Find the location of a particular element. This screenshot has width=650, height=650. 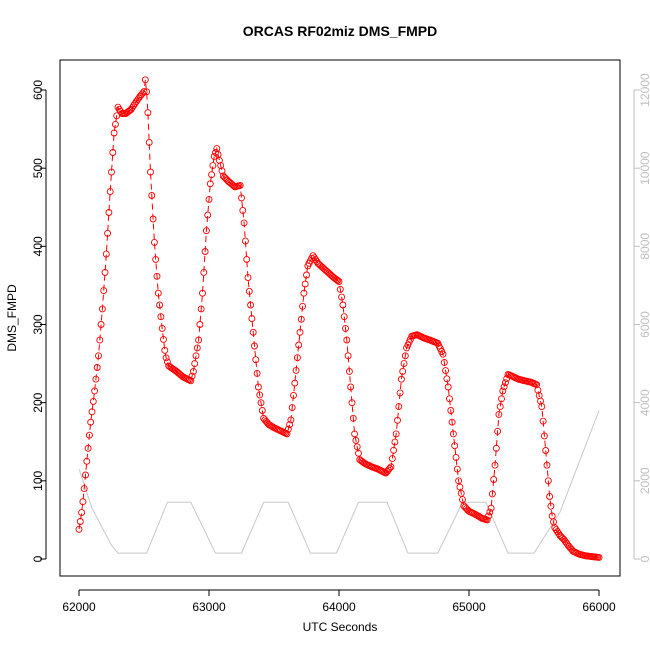

x-axis-label: UTC Seconds is located at coordinates (340, 627).